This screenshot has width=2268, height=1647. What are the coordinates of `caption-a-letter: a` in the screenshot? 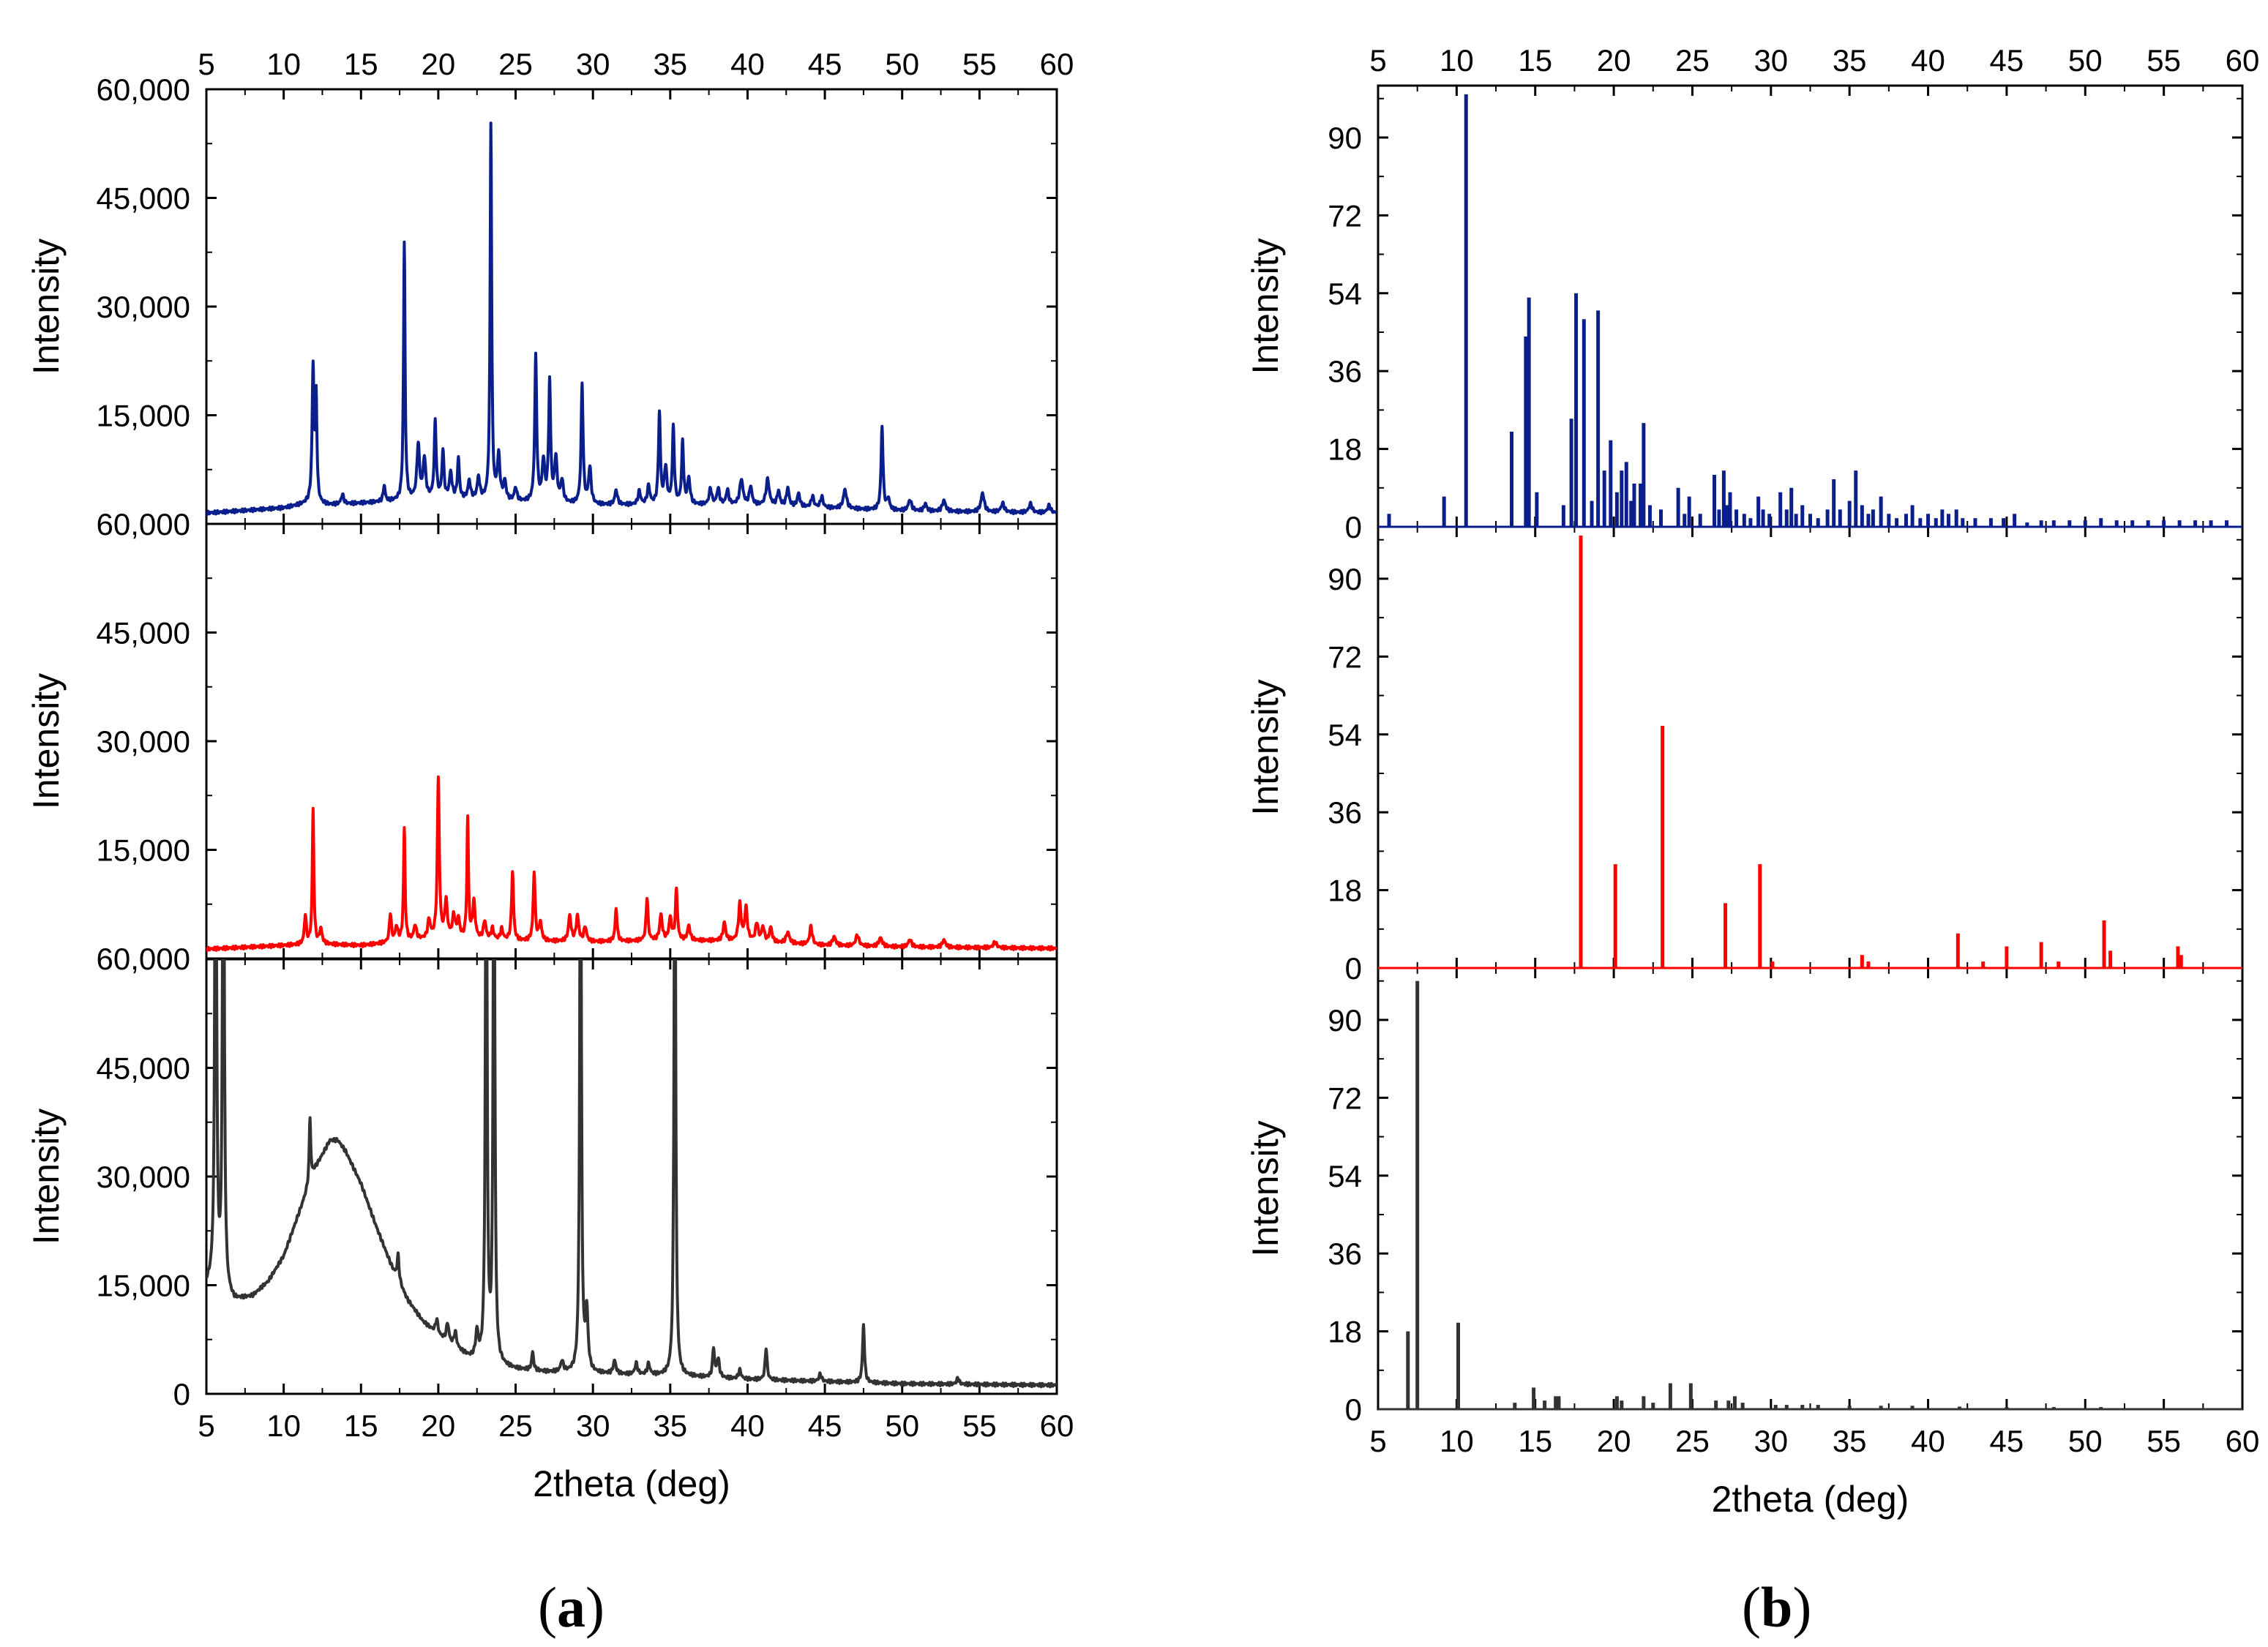 It's located at (570, 1607).